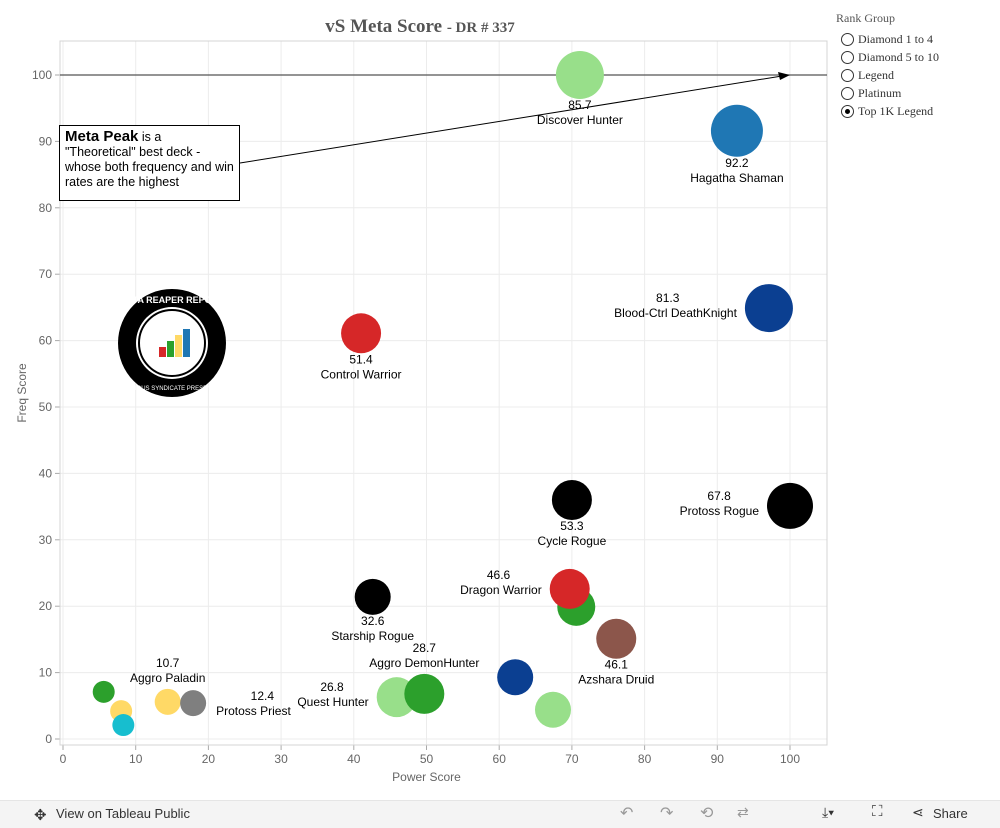 The image size is (1000, 828). What do you see at coordinates (784, 76) in the screenshot?
I see `arrowhead` at bounding box center [784, 76].